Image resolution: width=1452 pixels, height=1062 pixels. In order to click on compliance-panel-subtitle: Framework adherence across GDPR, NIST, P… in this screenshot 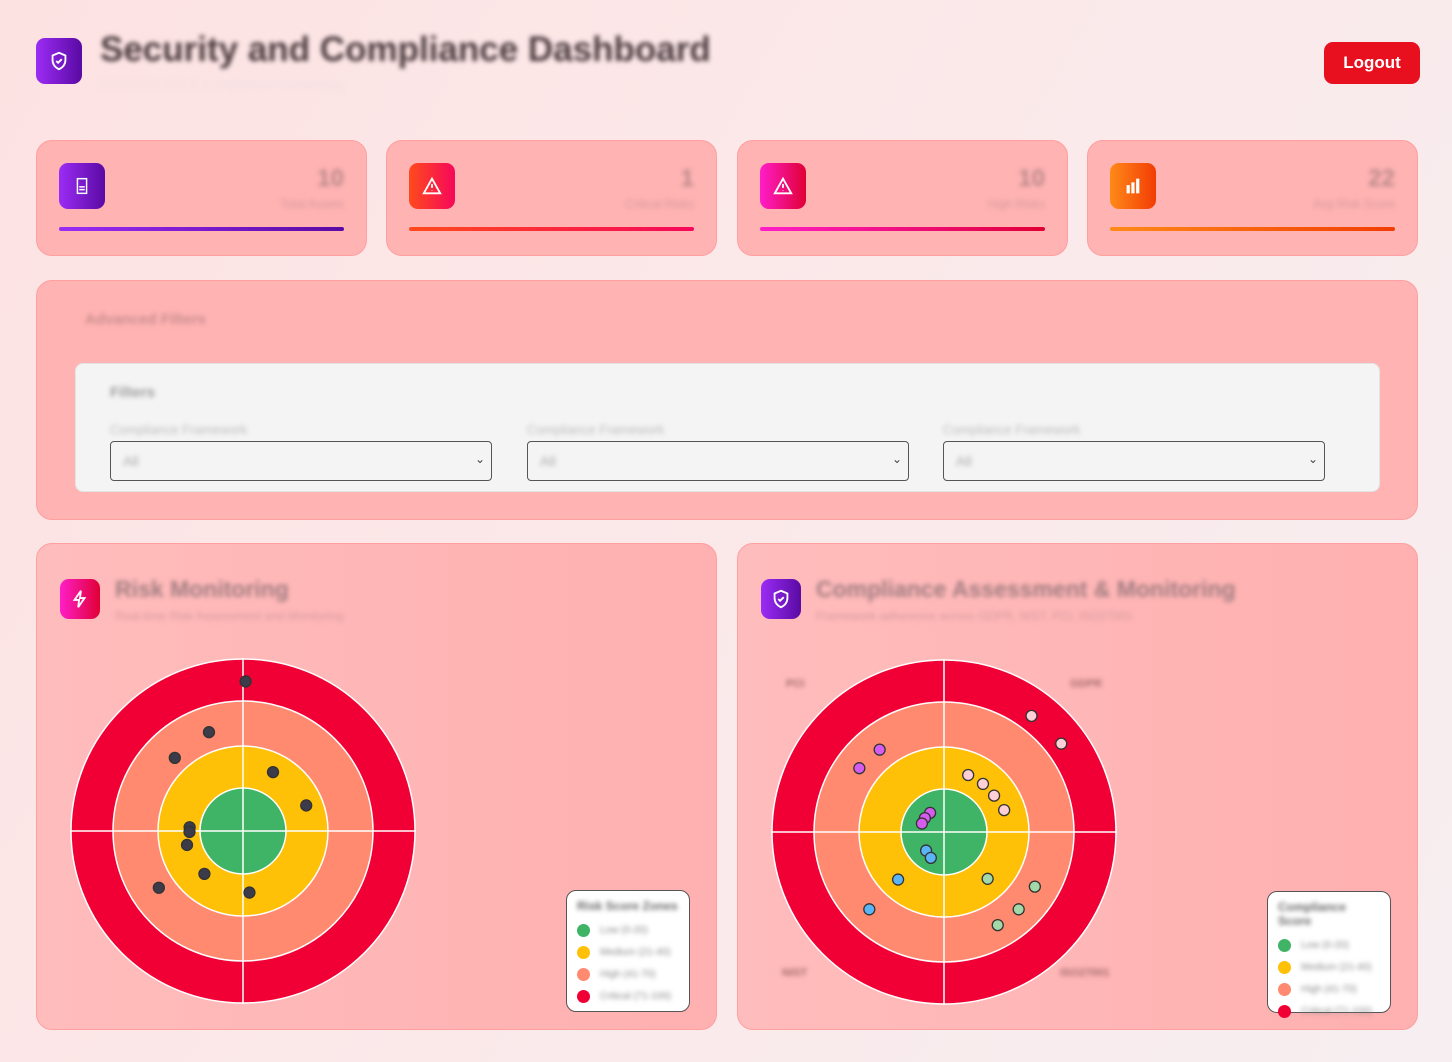, I will do `click(974, 616)`.